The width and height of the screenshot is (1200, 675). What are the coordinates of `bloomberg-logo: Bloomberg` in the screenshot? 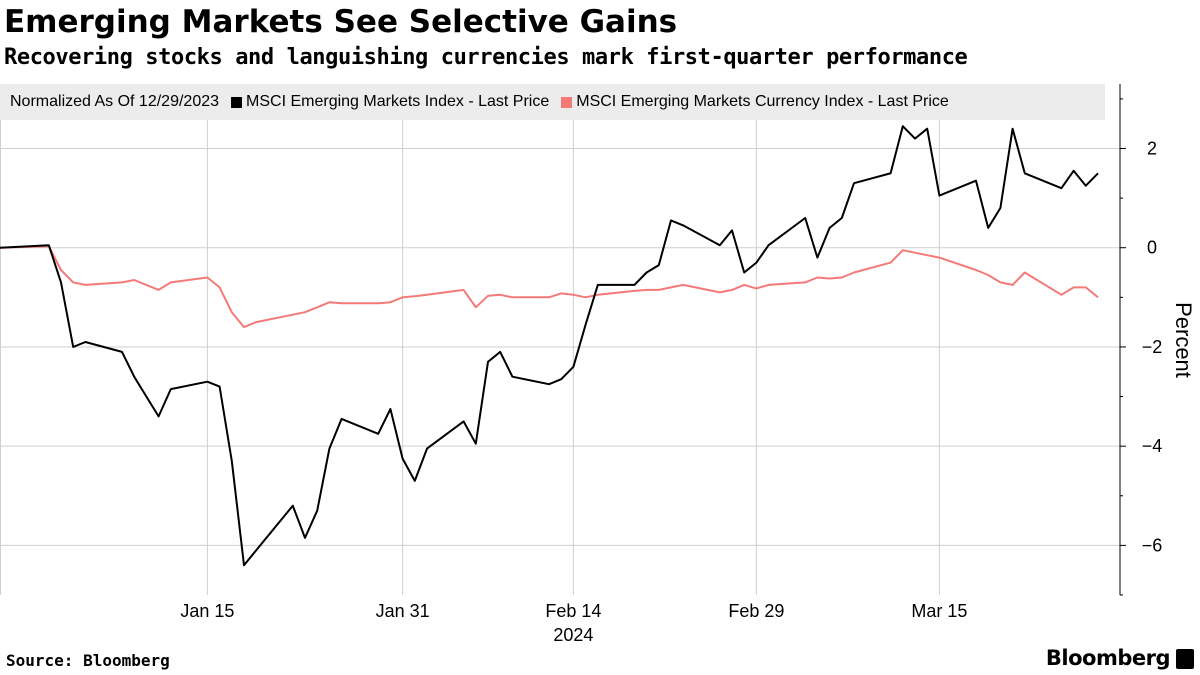 It's located at (1108, 658).